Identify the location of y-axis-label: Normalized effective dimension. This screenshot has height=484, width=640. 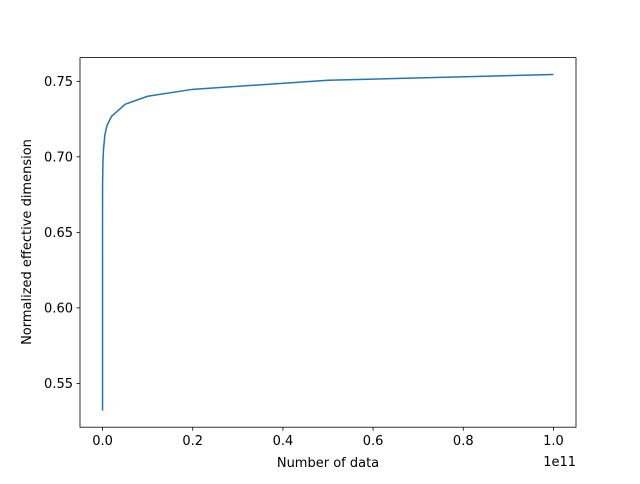
(27, 242).